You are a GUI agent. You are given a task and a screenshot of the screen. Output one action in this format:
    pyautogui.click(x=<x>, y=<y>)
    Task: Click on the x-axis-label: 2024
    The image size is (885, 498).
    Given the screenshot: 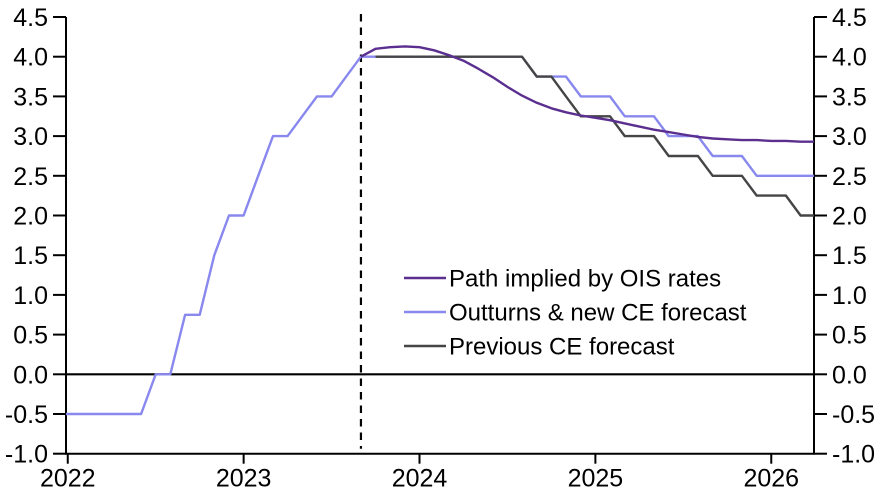 What is the action you would take?
    pyautogui.click(x=420, y=479)
    